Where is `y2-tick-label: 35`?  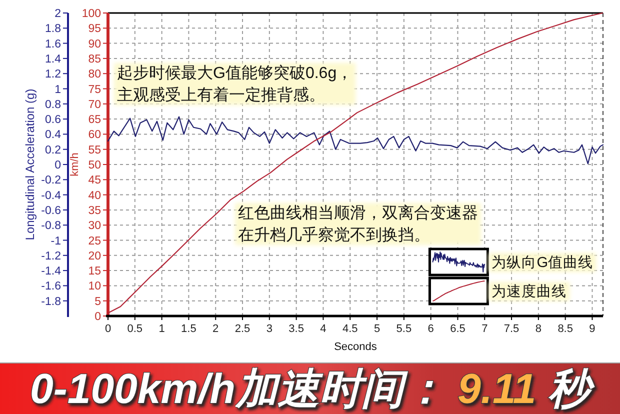
y2-tick-label: 35 is located at coordinates (94, 210).